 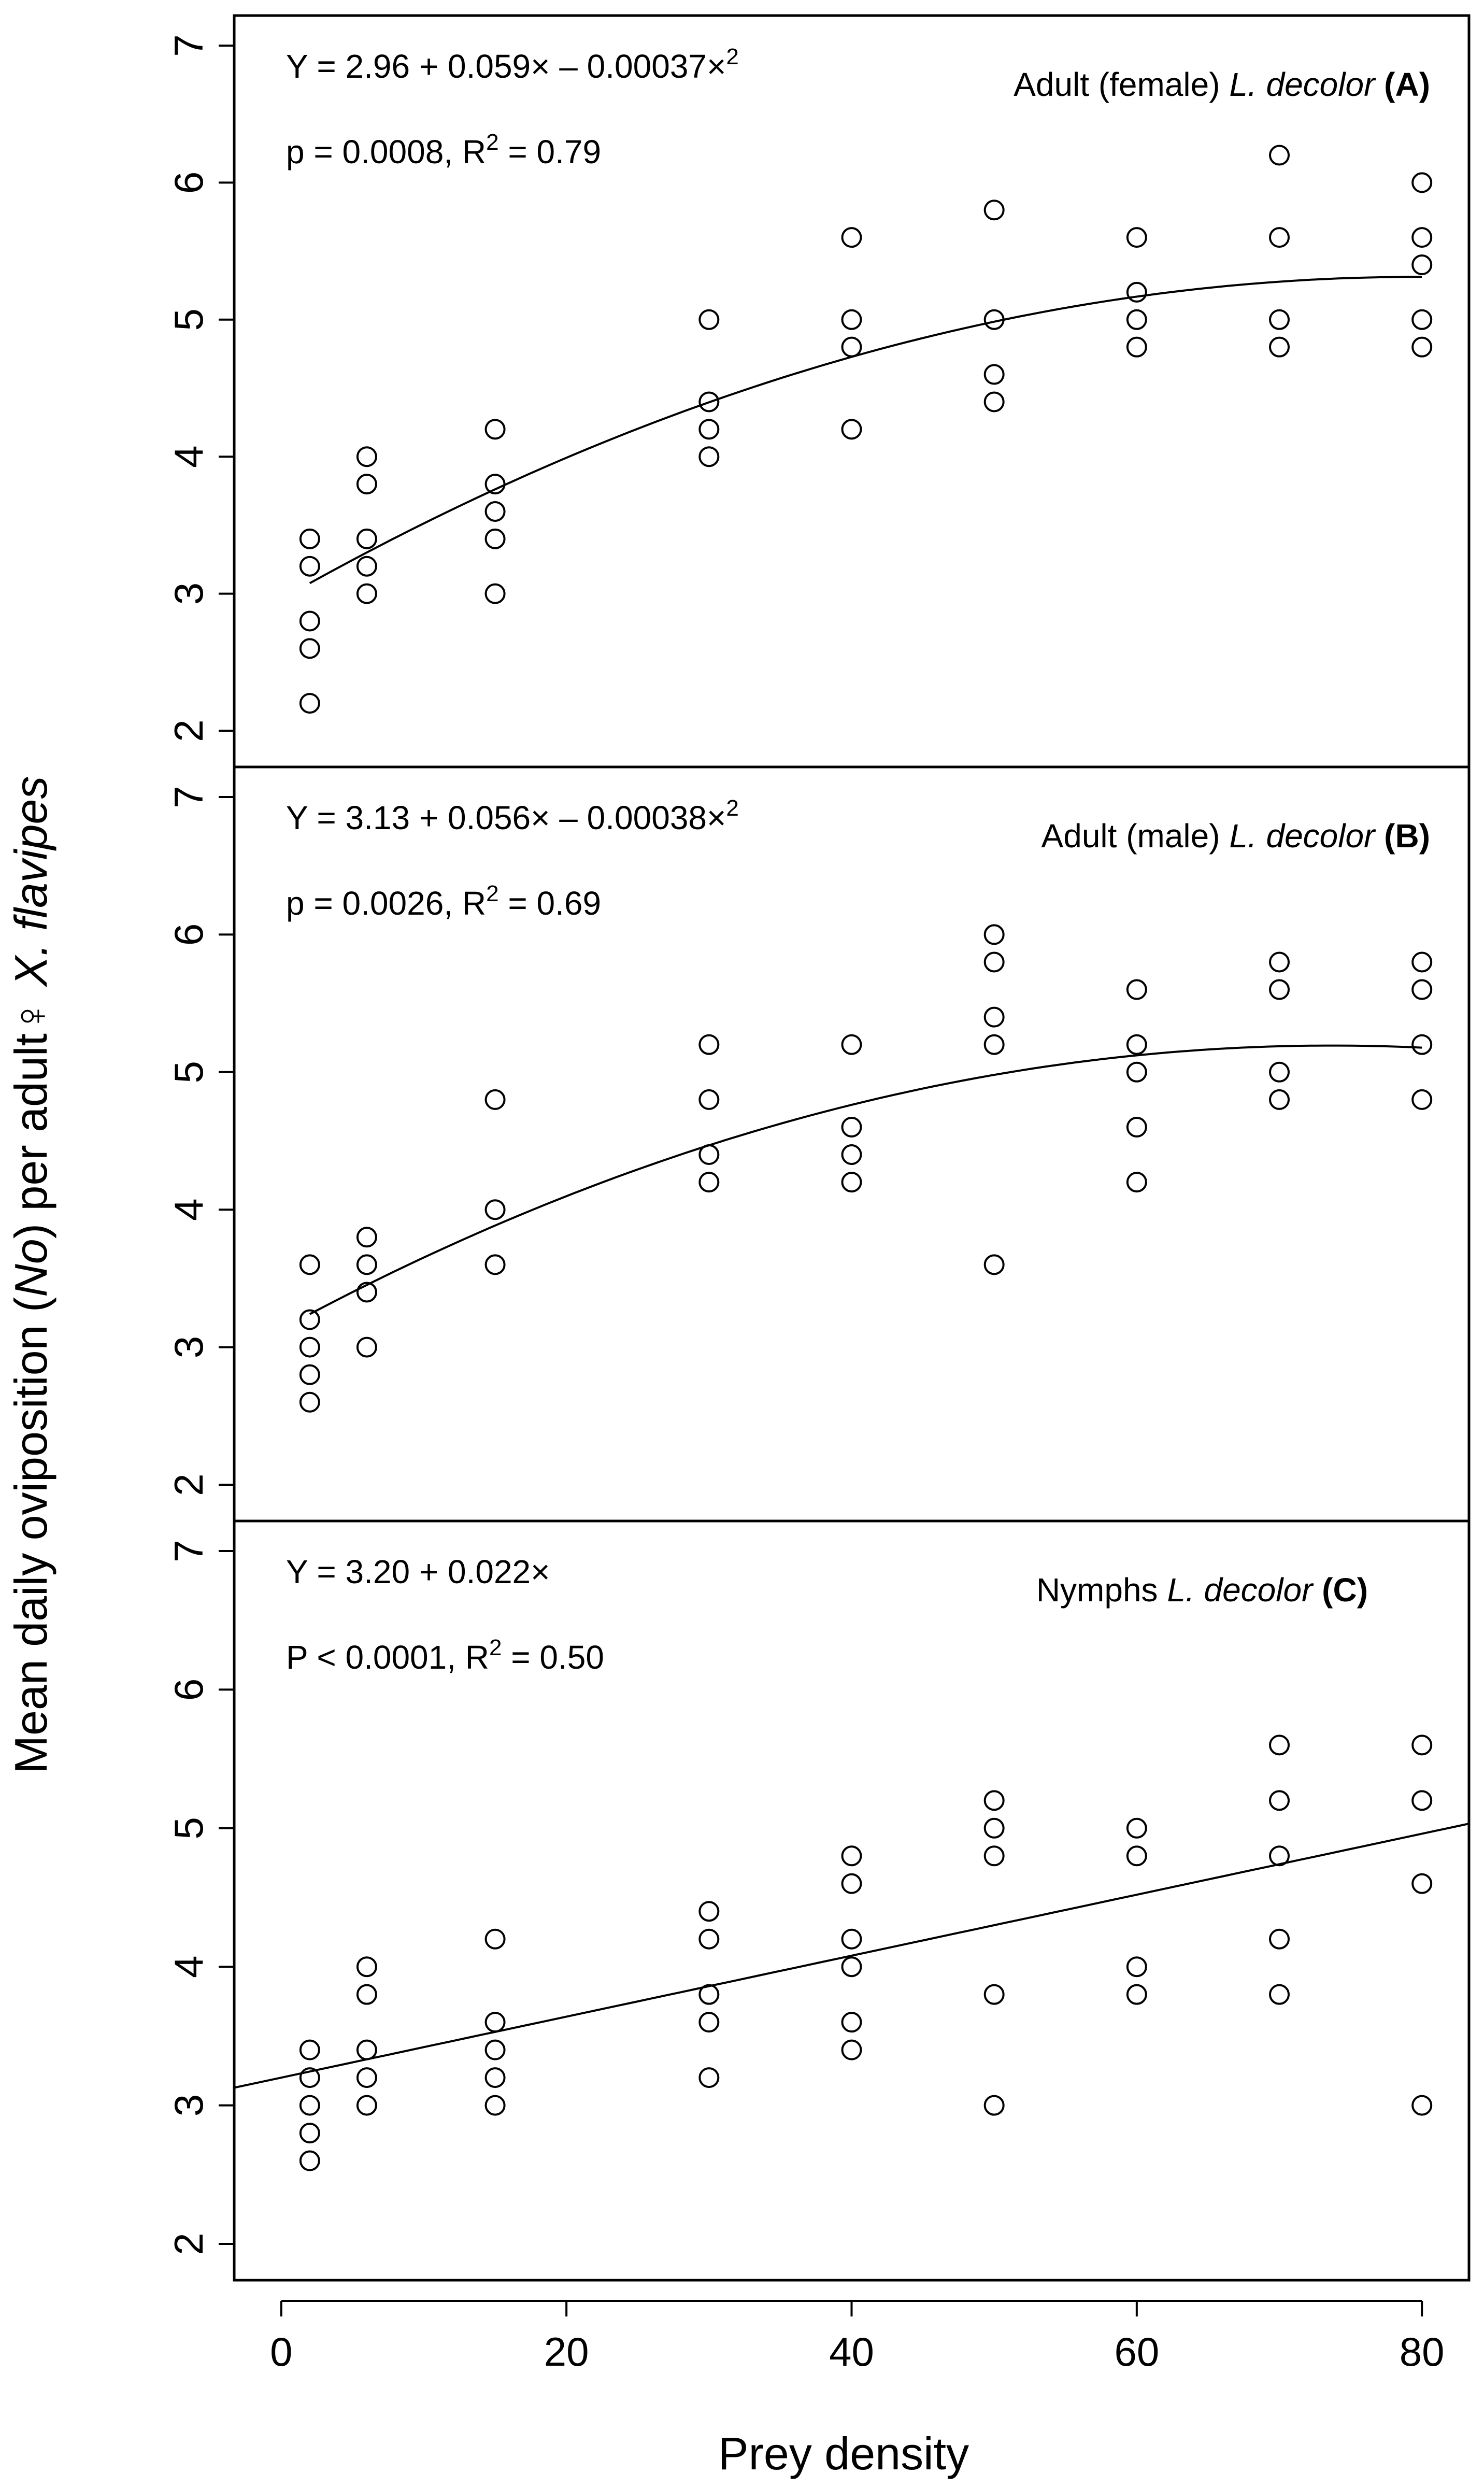 I want to click on panel-title: Adult (female) L. decolor (A), so click(x=1222, y=85).